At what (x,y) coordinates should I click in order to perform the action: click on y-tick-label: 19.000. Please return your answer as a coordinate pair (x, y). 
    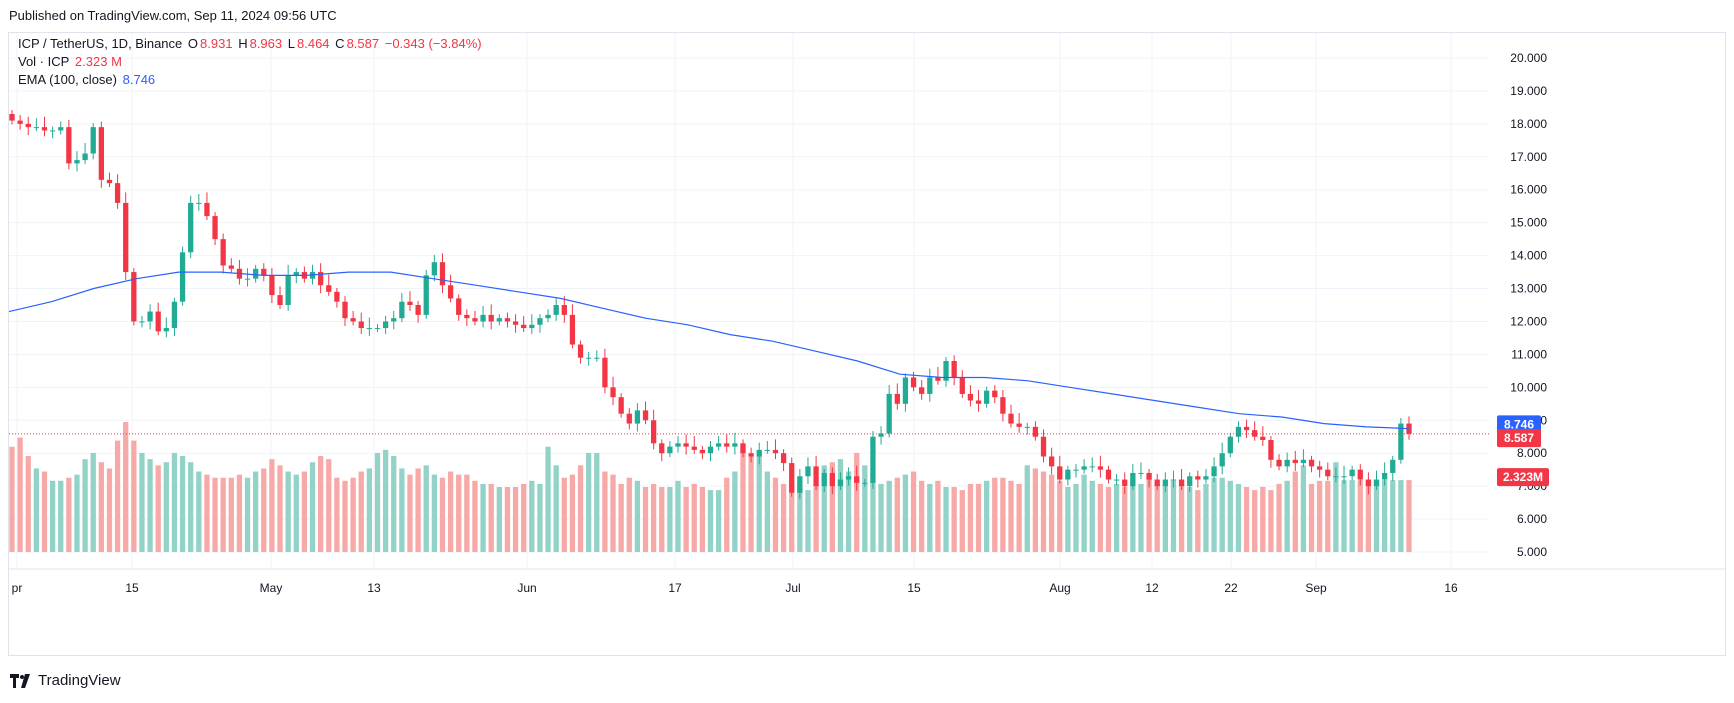
    Looking at the image, I should click on (1528, 91).